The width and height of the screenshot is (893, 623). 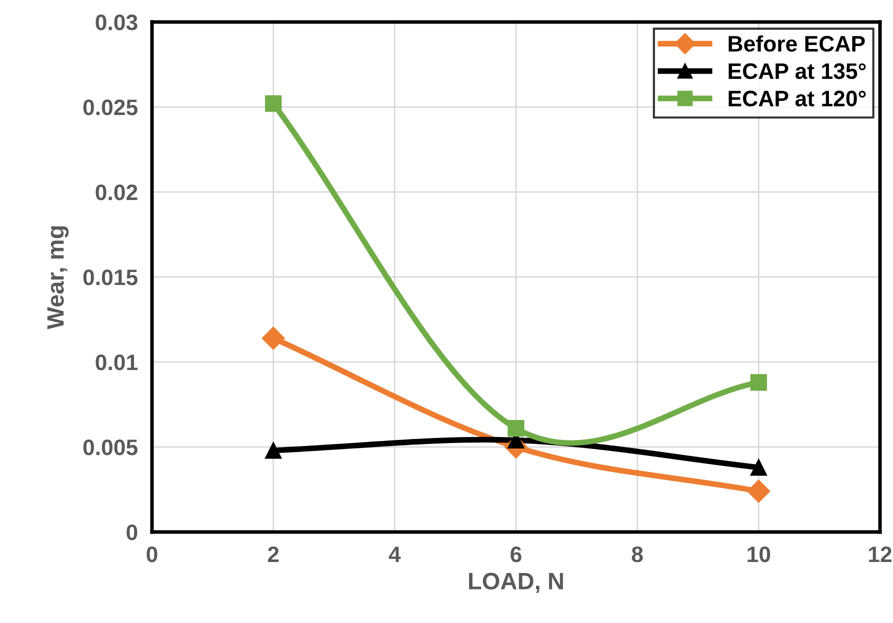 I want to click on x-tick-label: 12, so click(x=880, y=554).